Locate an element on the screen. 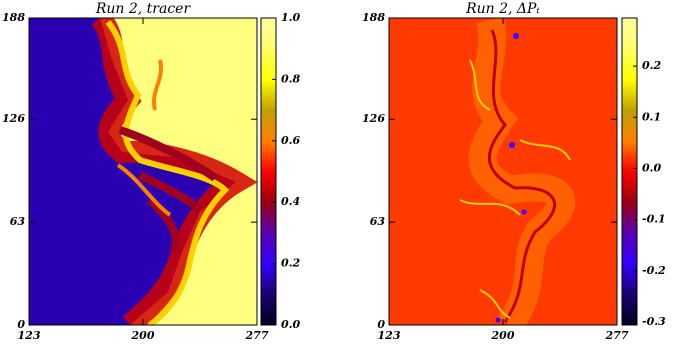 The width and height of the screenshot is (677, 353). colorbar-tick-label: 0.6 is located at coordinates (290, 140).